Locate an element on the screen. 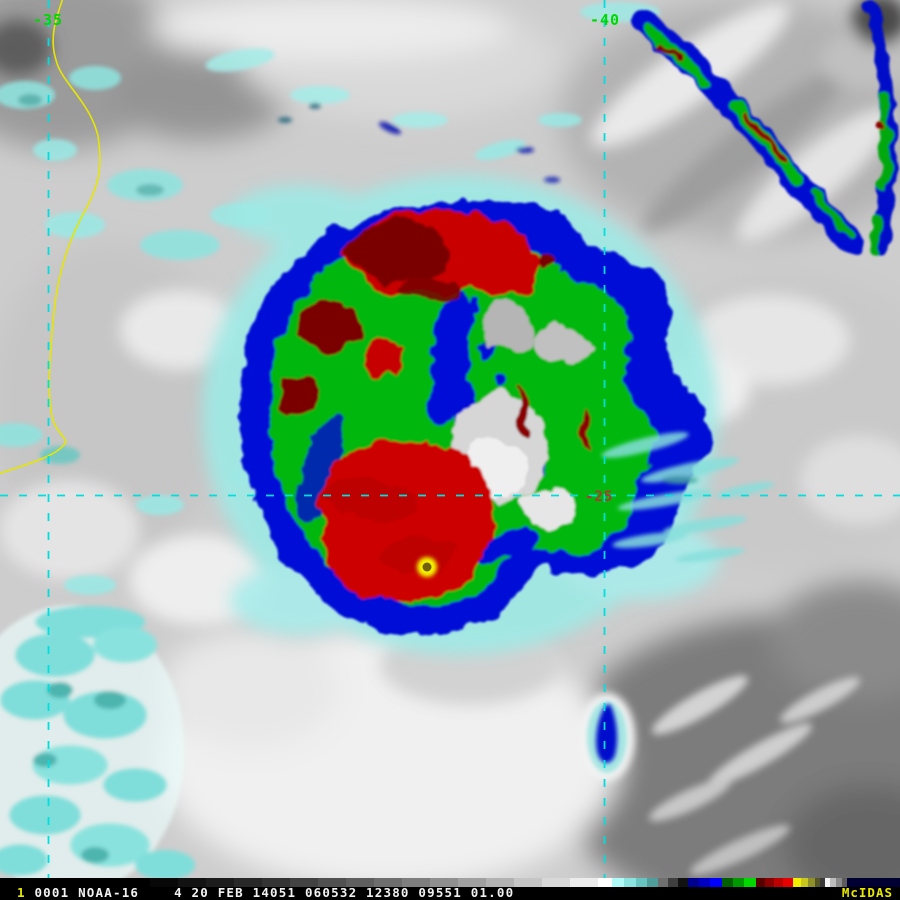  cloud-streaks-lower-right is located at coordinates (754, 775).